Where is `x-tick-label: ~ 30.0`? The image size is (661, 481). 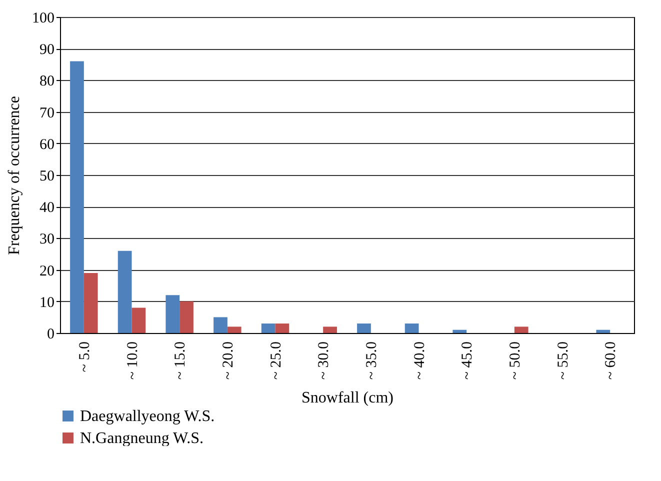
x-tick-label: ~ 30.0 is located at coordinates (324, 361).